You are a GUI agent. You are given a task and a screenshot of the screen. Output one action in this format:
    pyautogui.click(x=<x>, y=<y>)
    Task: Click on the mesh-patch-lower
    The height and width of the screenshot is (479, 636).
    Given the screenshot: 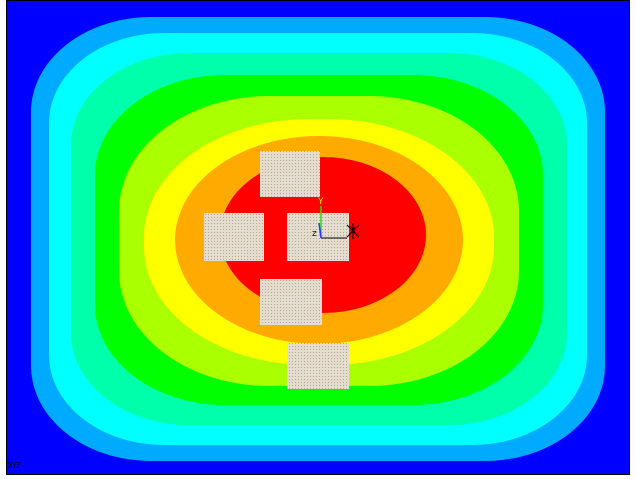 What is the action you would take?
    pyautogui.click(x=291, y=302)
    